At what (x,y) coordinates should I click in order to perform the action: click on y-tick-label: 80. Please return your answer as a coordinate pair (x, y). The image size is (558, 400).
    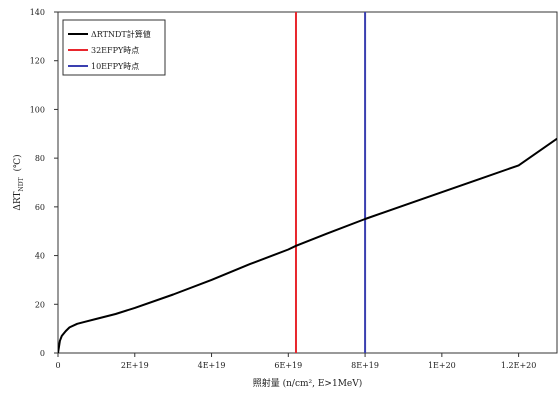
    Looking at the image, I should click on (40, 158).